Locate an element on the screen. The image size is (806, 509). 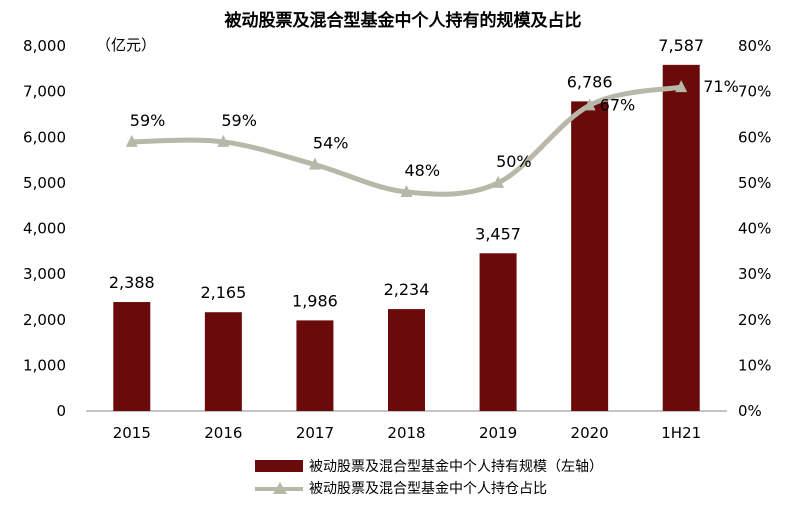
right-axis-tick-label: 20% is located at coordinates (754, 320).